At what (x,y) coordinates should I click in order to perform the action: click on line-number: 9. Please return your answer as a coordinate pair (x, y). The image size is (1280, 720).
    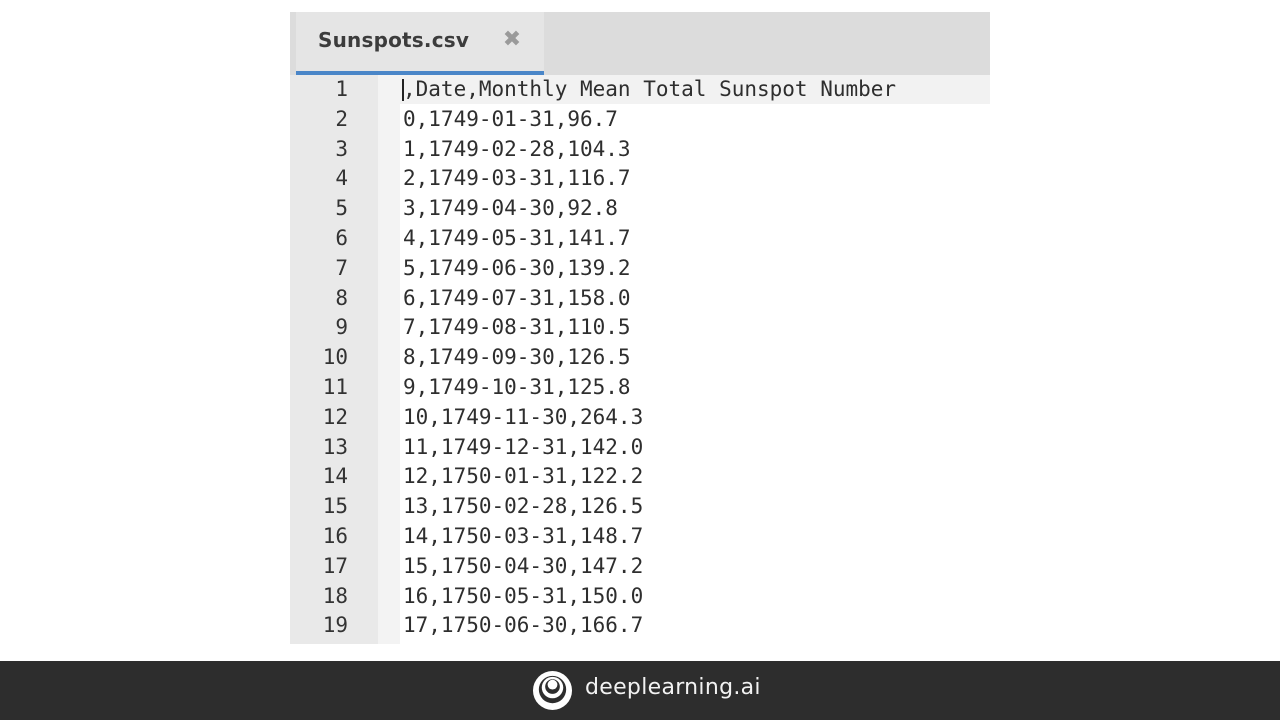
    Looking at the image, I should click on (341, 327).